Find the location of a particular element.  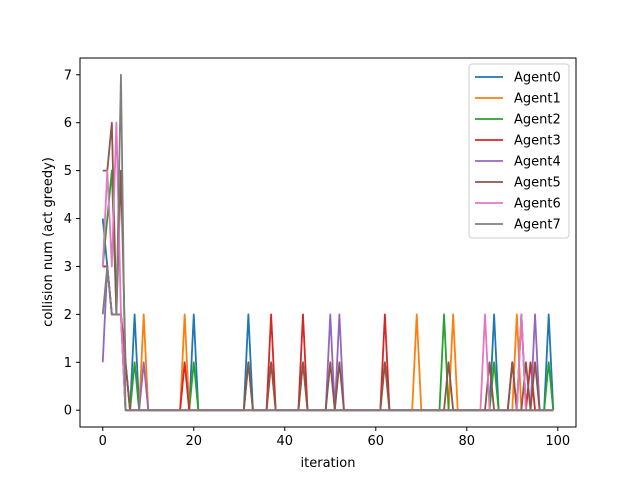

x-tick-label: 20 is located at coordinates (193, 441).